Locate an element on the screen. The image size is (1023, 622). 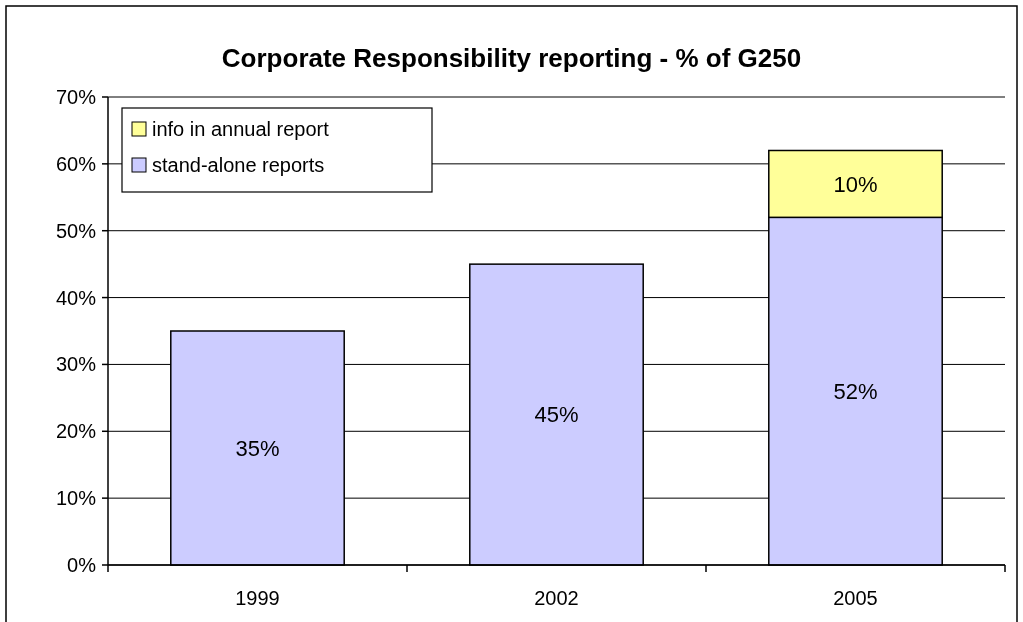
data-label: 35% is located at coordinates (257, 448).